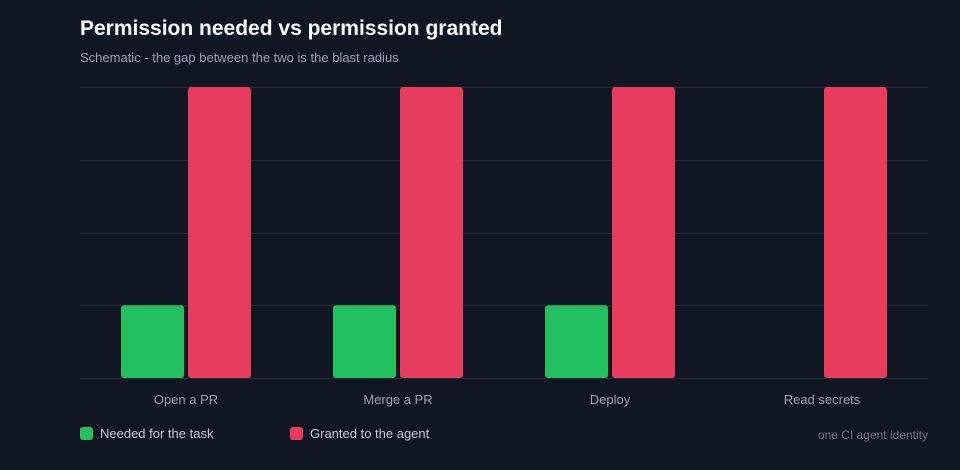 The image size is (960, 470). Describe the element at coordinates (855, 232) in the screenshot. I see `bar-granted-read-secrets` at that location.